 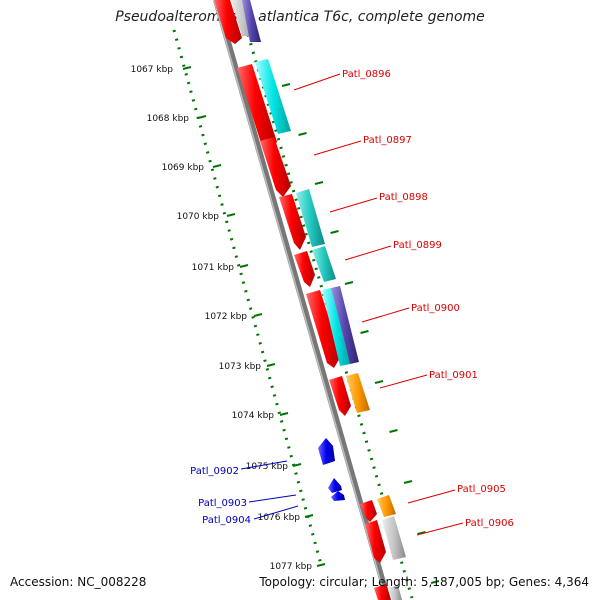 I want to click on ruler-label-1073: 1073 kbp, so click(x=240, y=367).